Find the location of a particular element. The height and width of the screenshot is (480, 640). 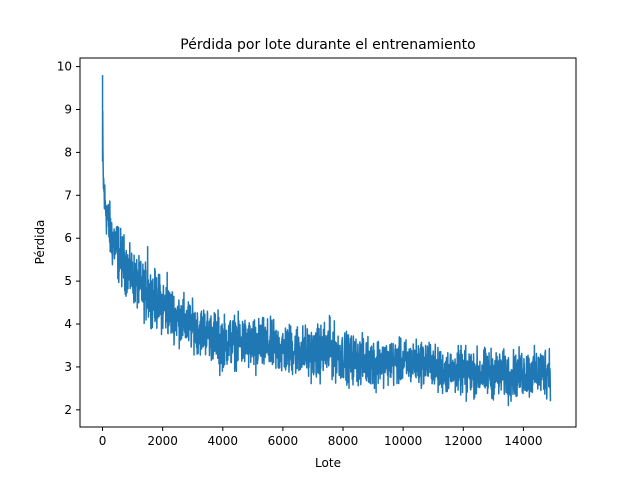

x-tick-label: 14000 is located at coordinates (523, 441).